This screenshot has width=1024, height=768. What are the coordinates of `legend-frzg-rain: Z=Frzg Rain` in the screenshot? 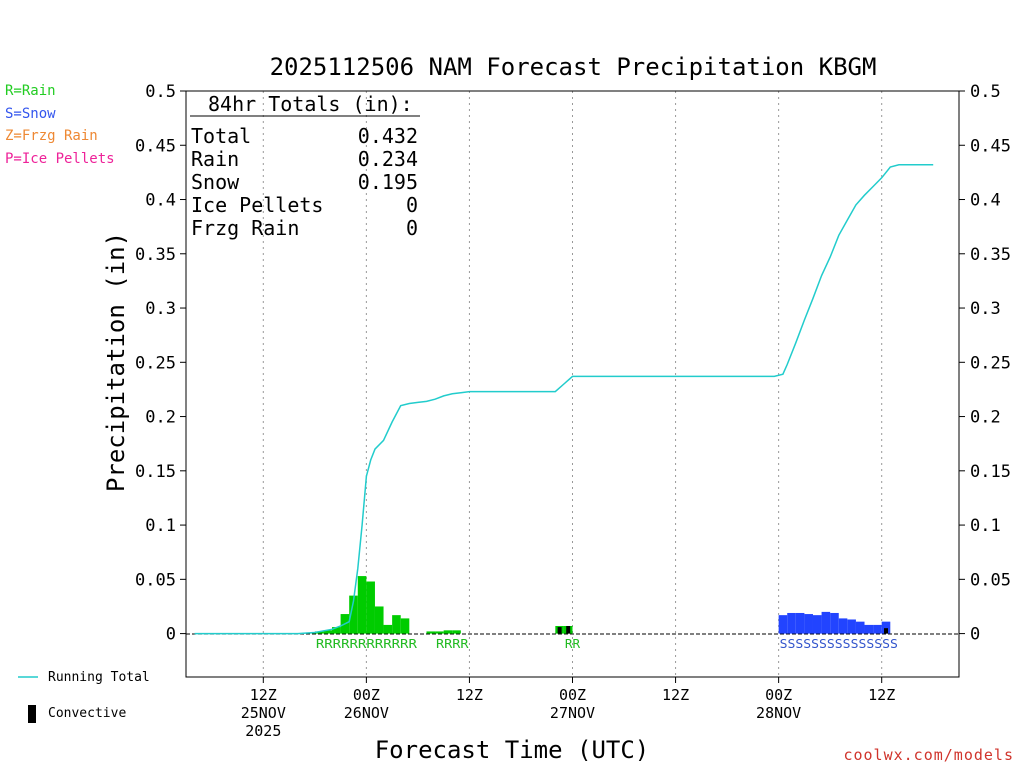 It's located at (51, 136).